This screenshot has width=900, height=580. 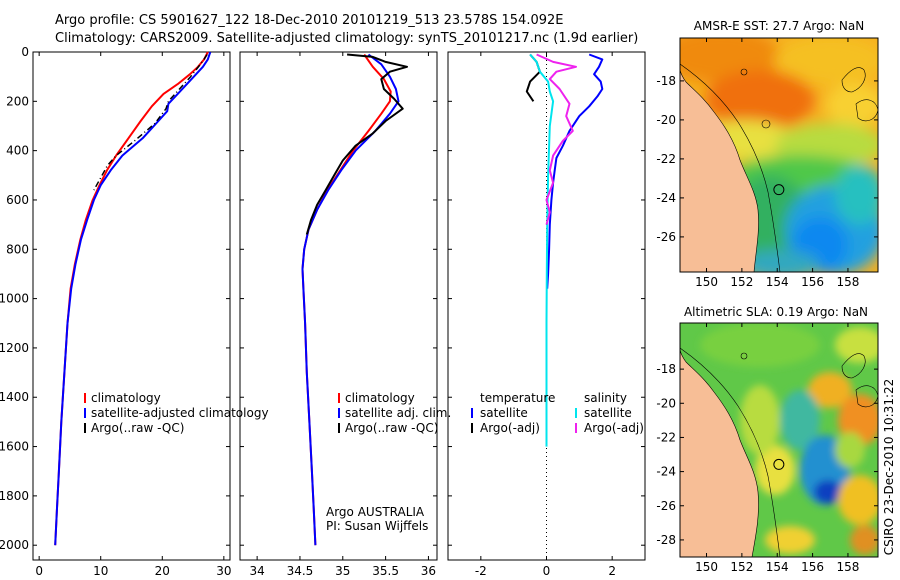 I want to click on sst-map-ytick-label: -20, so click(x=666, y=120).